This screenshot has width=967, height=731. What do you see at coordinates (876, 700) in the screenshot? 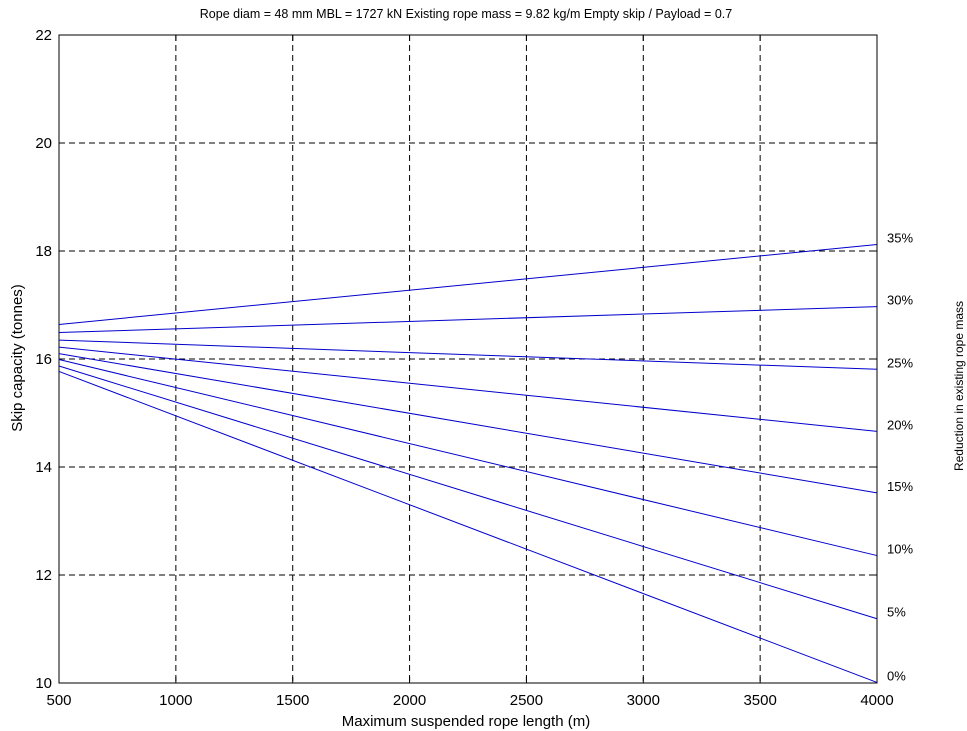
I see `x-tick-label: 4000` at bounding box center [876, 700].